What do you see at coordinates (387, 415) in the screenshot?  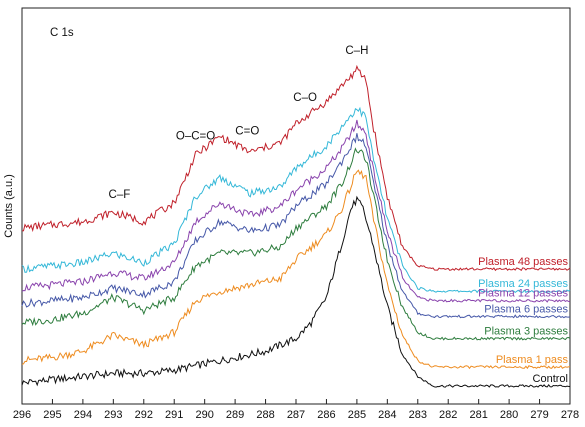 I see `x-tick-label: 284` at bounding box center [387, 415].